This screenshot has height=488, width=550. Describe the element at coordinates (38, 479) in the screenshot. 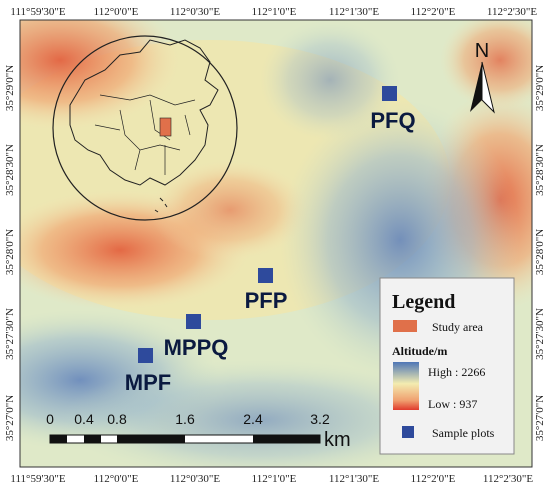

I see `coord-bottom-label: 111°59'30"E` at that location.